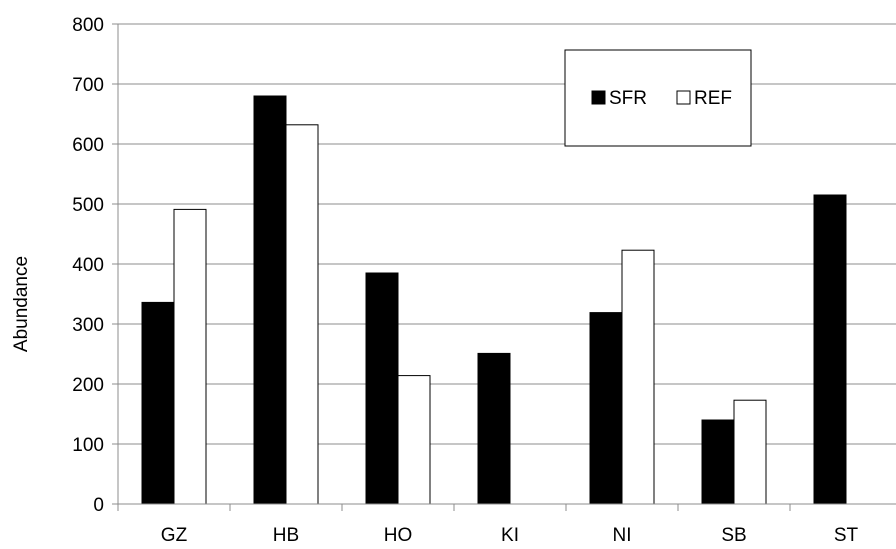 The height and width of the screenshot is (549, 896). Describe the element at coordinates (286, 535) in the screenshot. I see `x-category-label: HB` at that location.